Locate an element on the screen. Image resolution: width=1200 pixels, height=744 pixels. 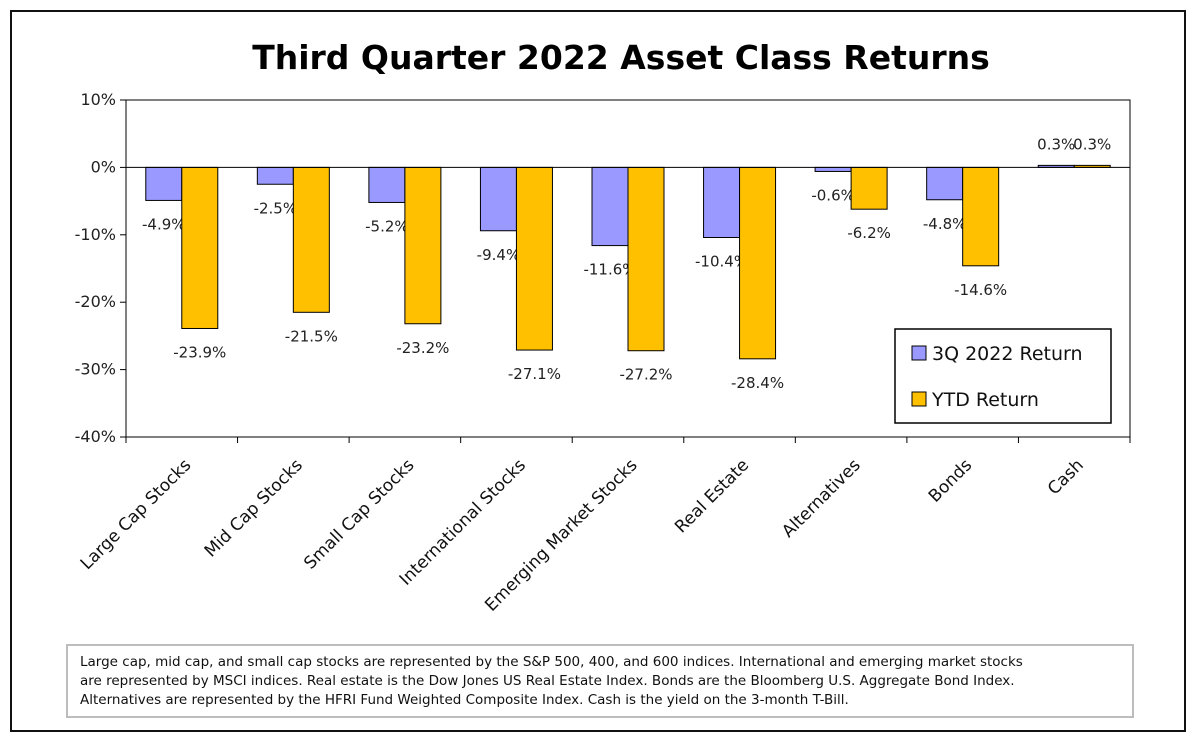
chart-title: Third Quarter 2022 Asset Class Returns is located at coordinates (621, 57).